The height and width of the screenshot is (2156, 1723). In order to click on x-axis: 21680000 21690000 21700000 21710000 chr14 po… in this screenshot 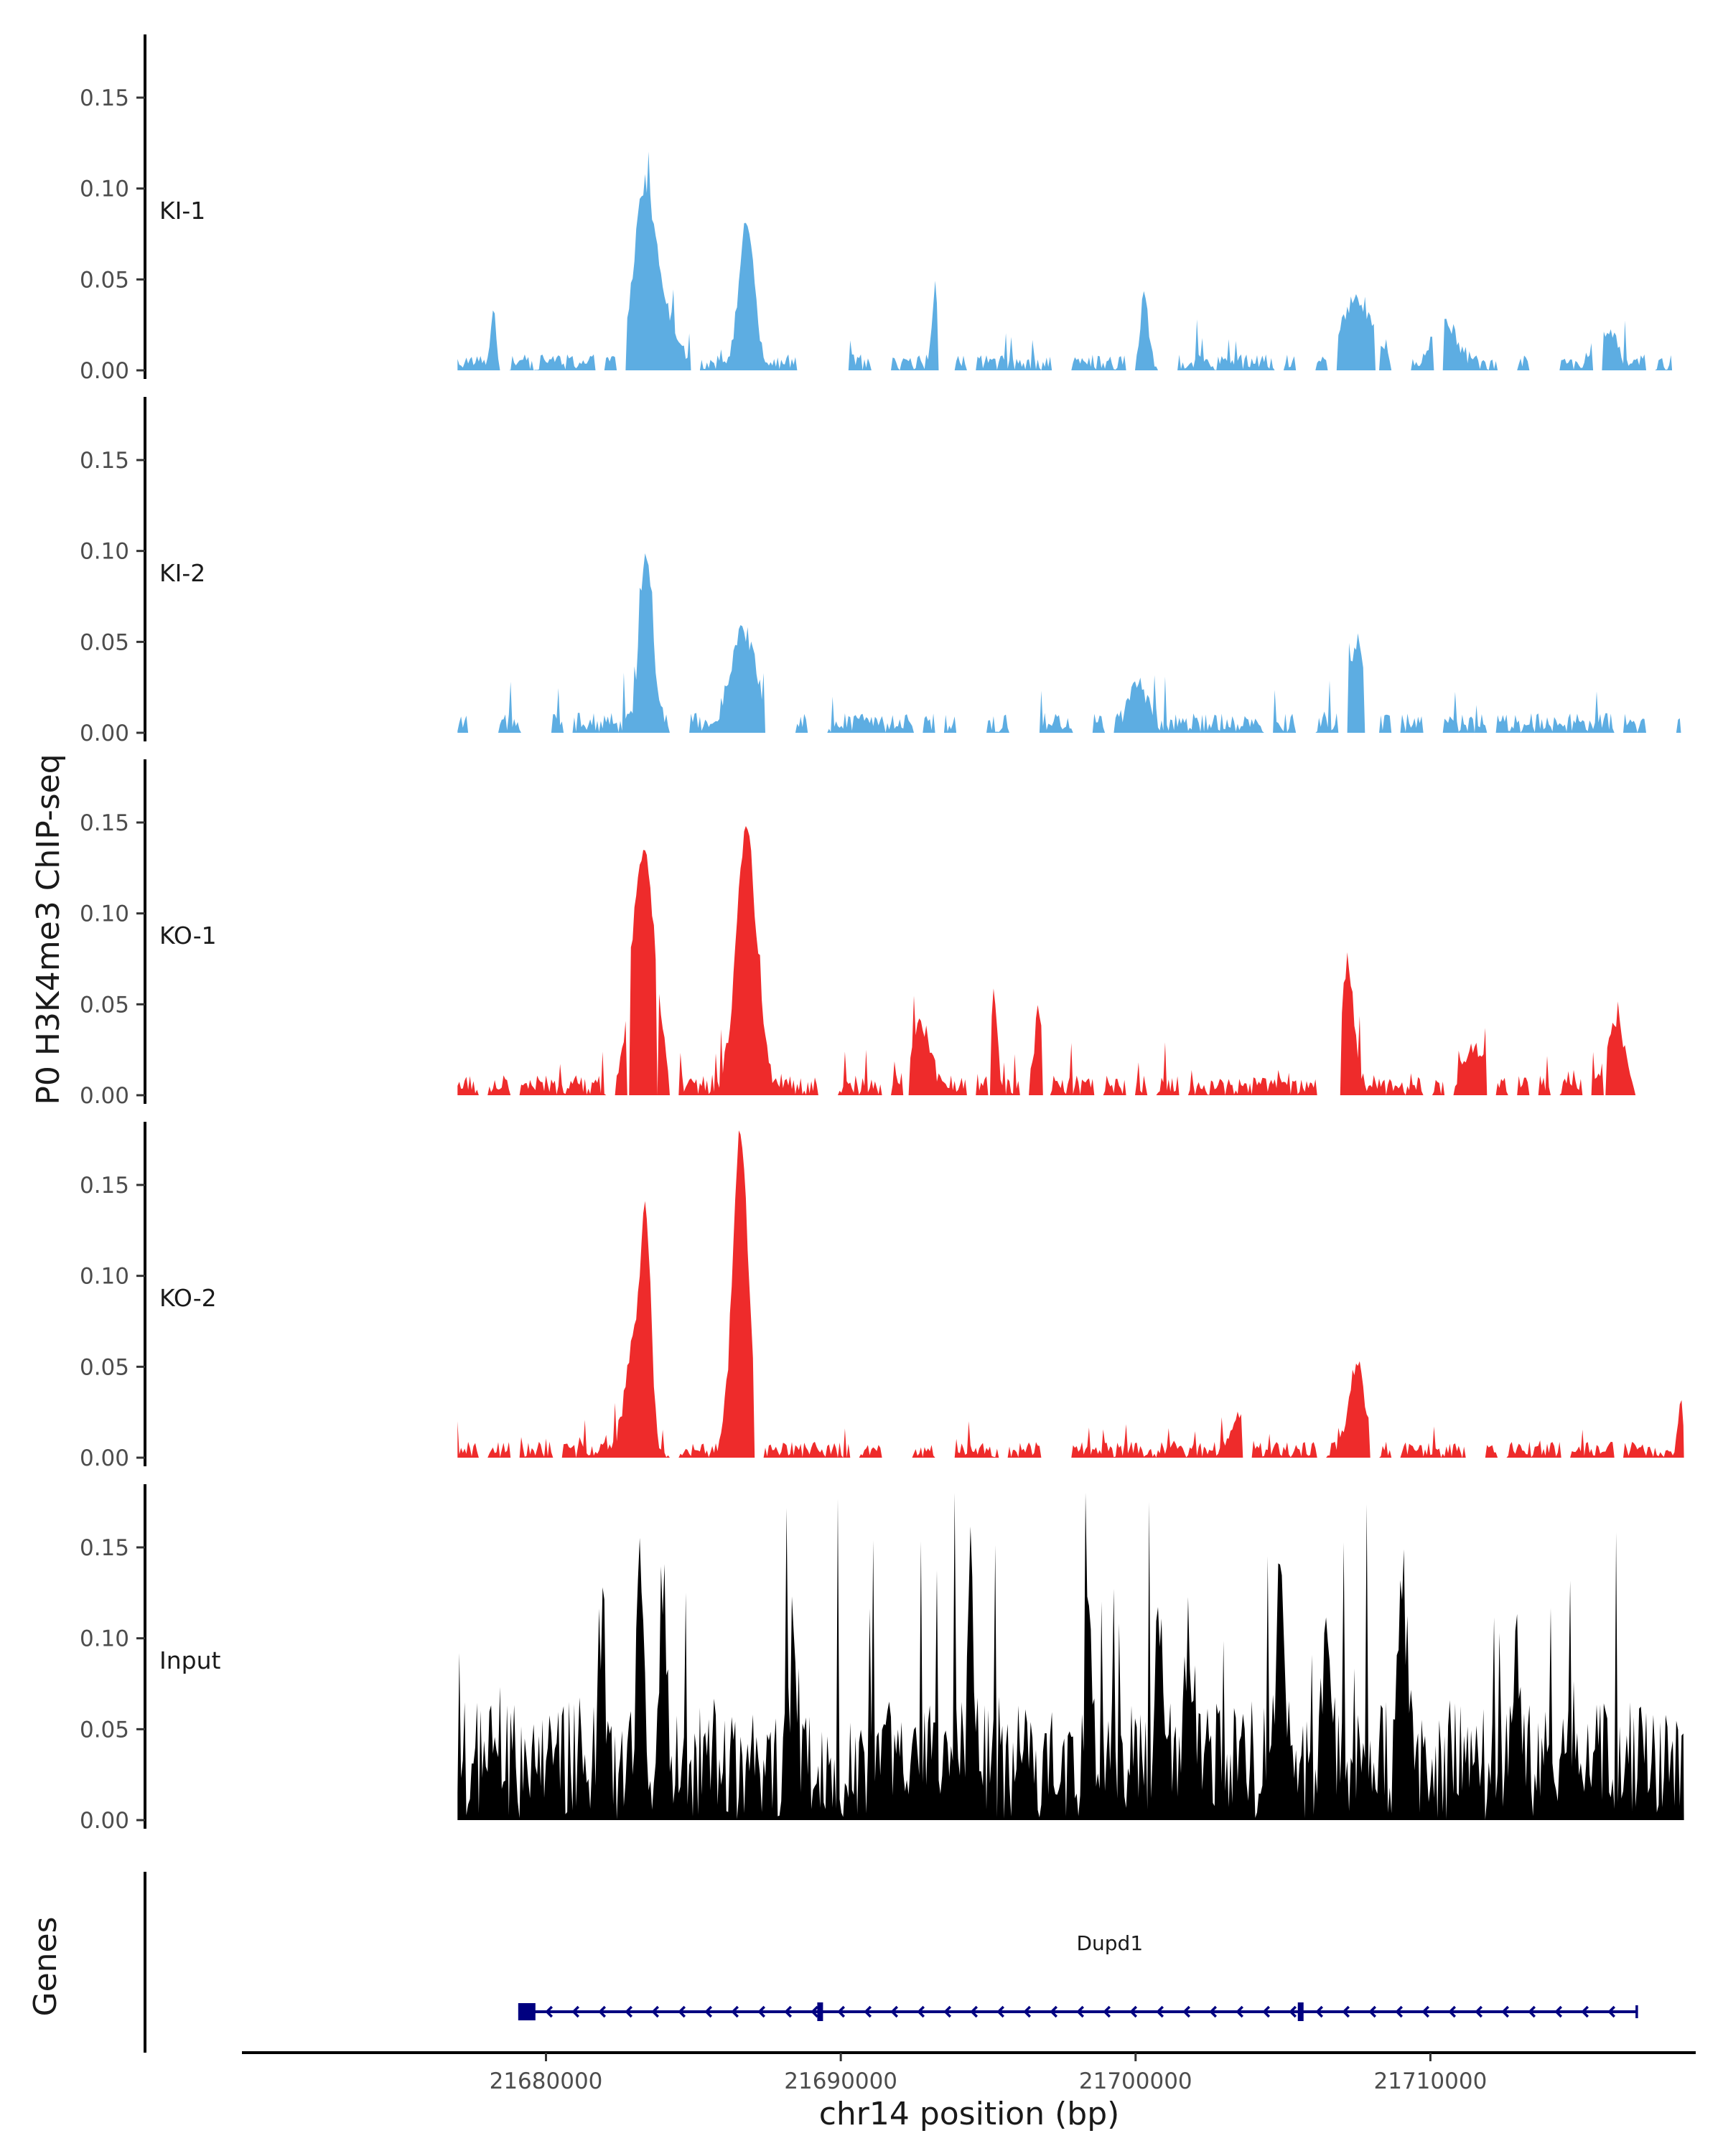, I will do `click(969, 2091)`.